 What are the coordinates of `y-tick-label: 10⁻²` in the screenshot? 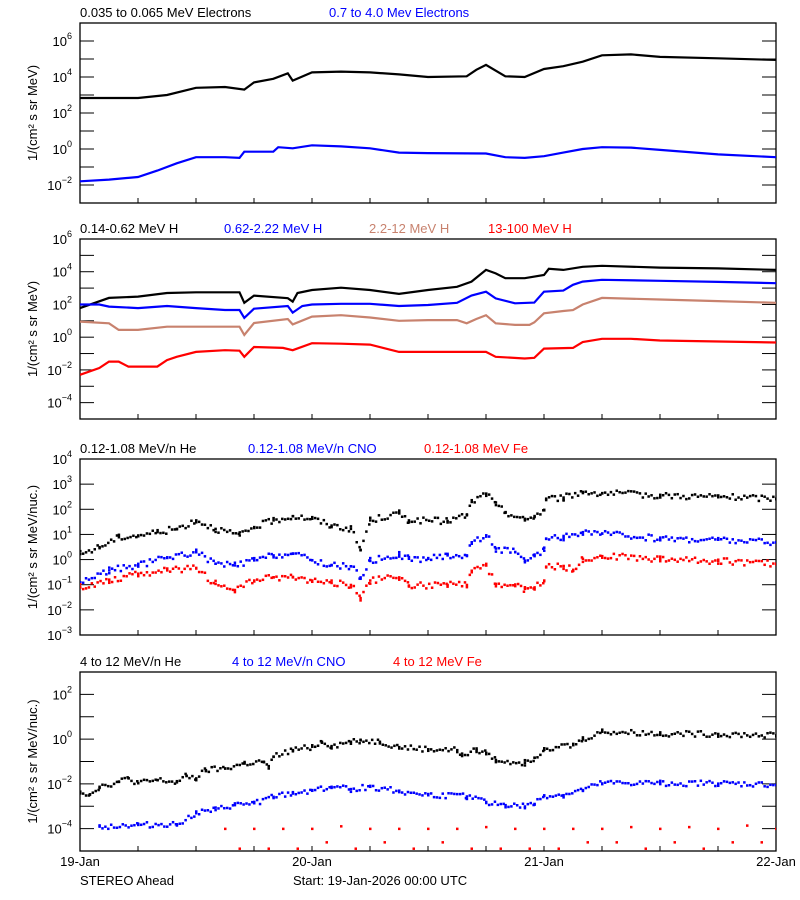 It's located at (59, 184).